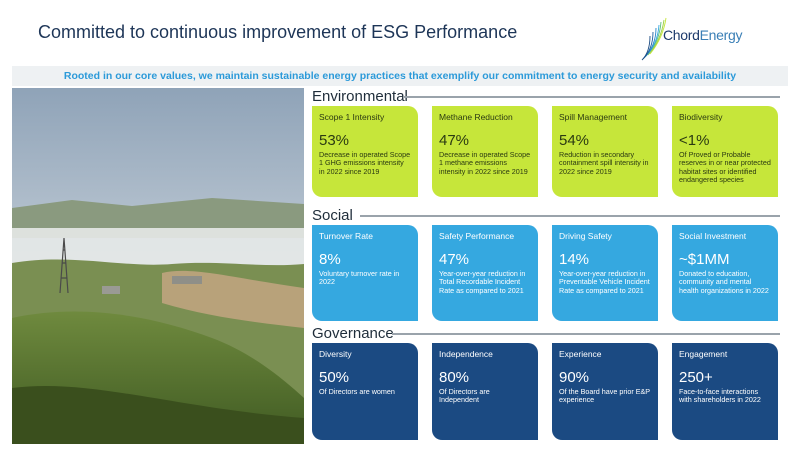  Describe the element at coordinates (334, 140) in the screenshot. I see `card-value: 53%` at that location.